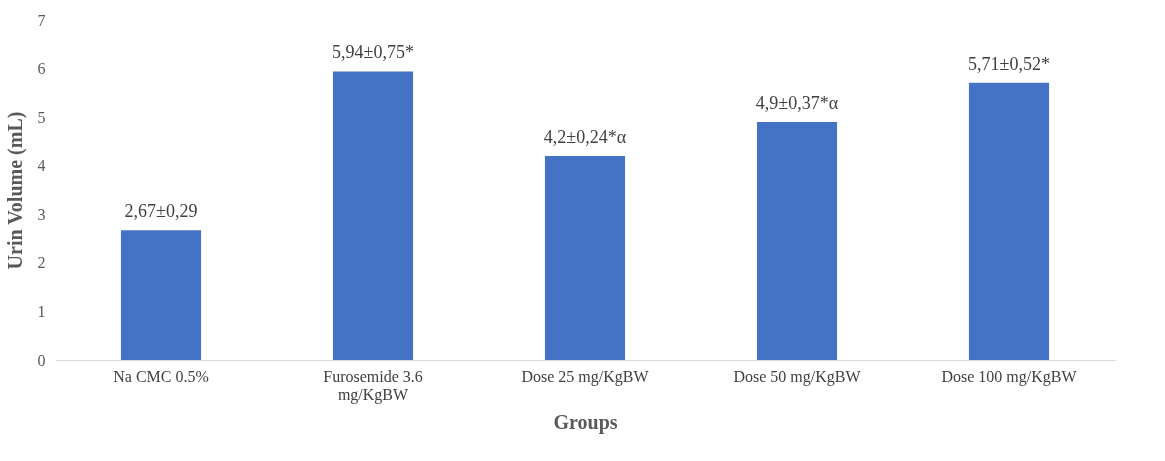 Image resolution: width=1165 pixels, height=461 pixels. Describe the element at coordinates (161, 211) in the screenshot. I see `data-label: 2,67±0,29` at that location.